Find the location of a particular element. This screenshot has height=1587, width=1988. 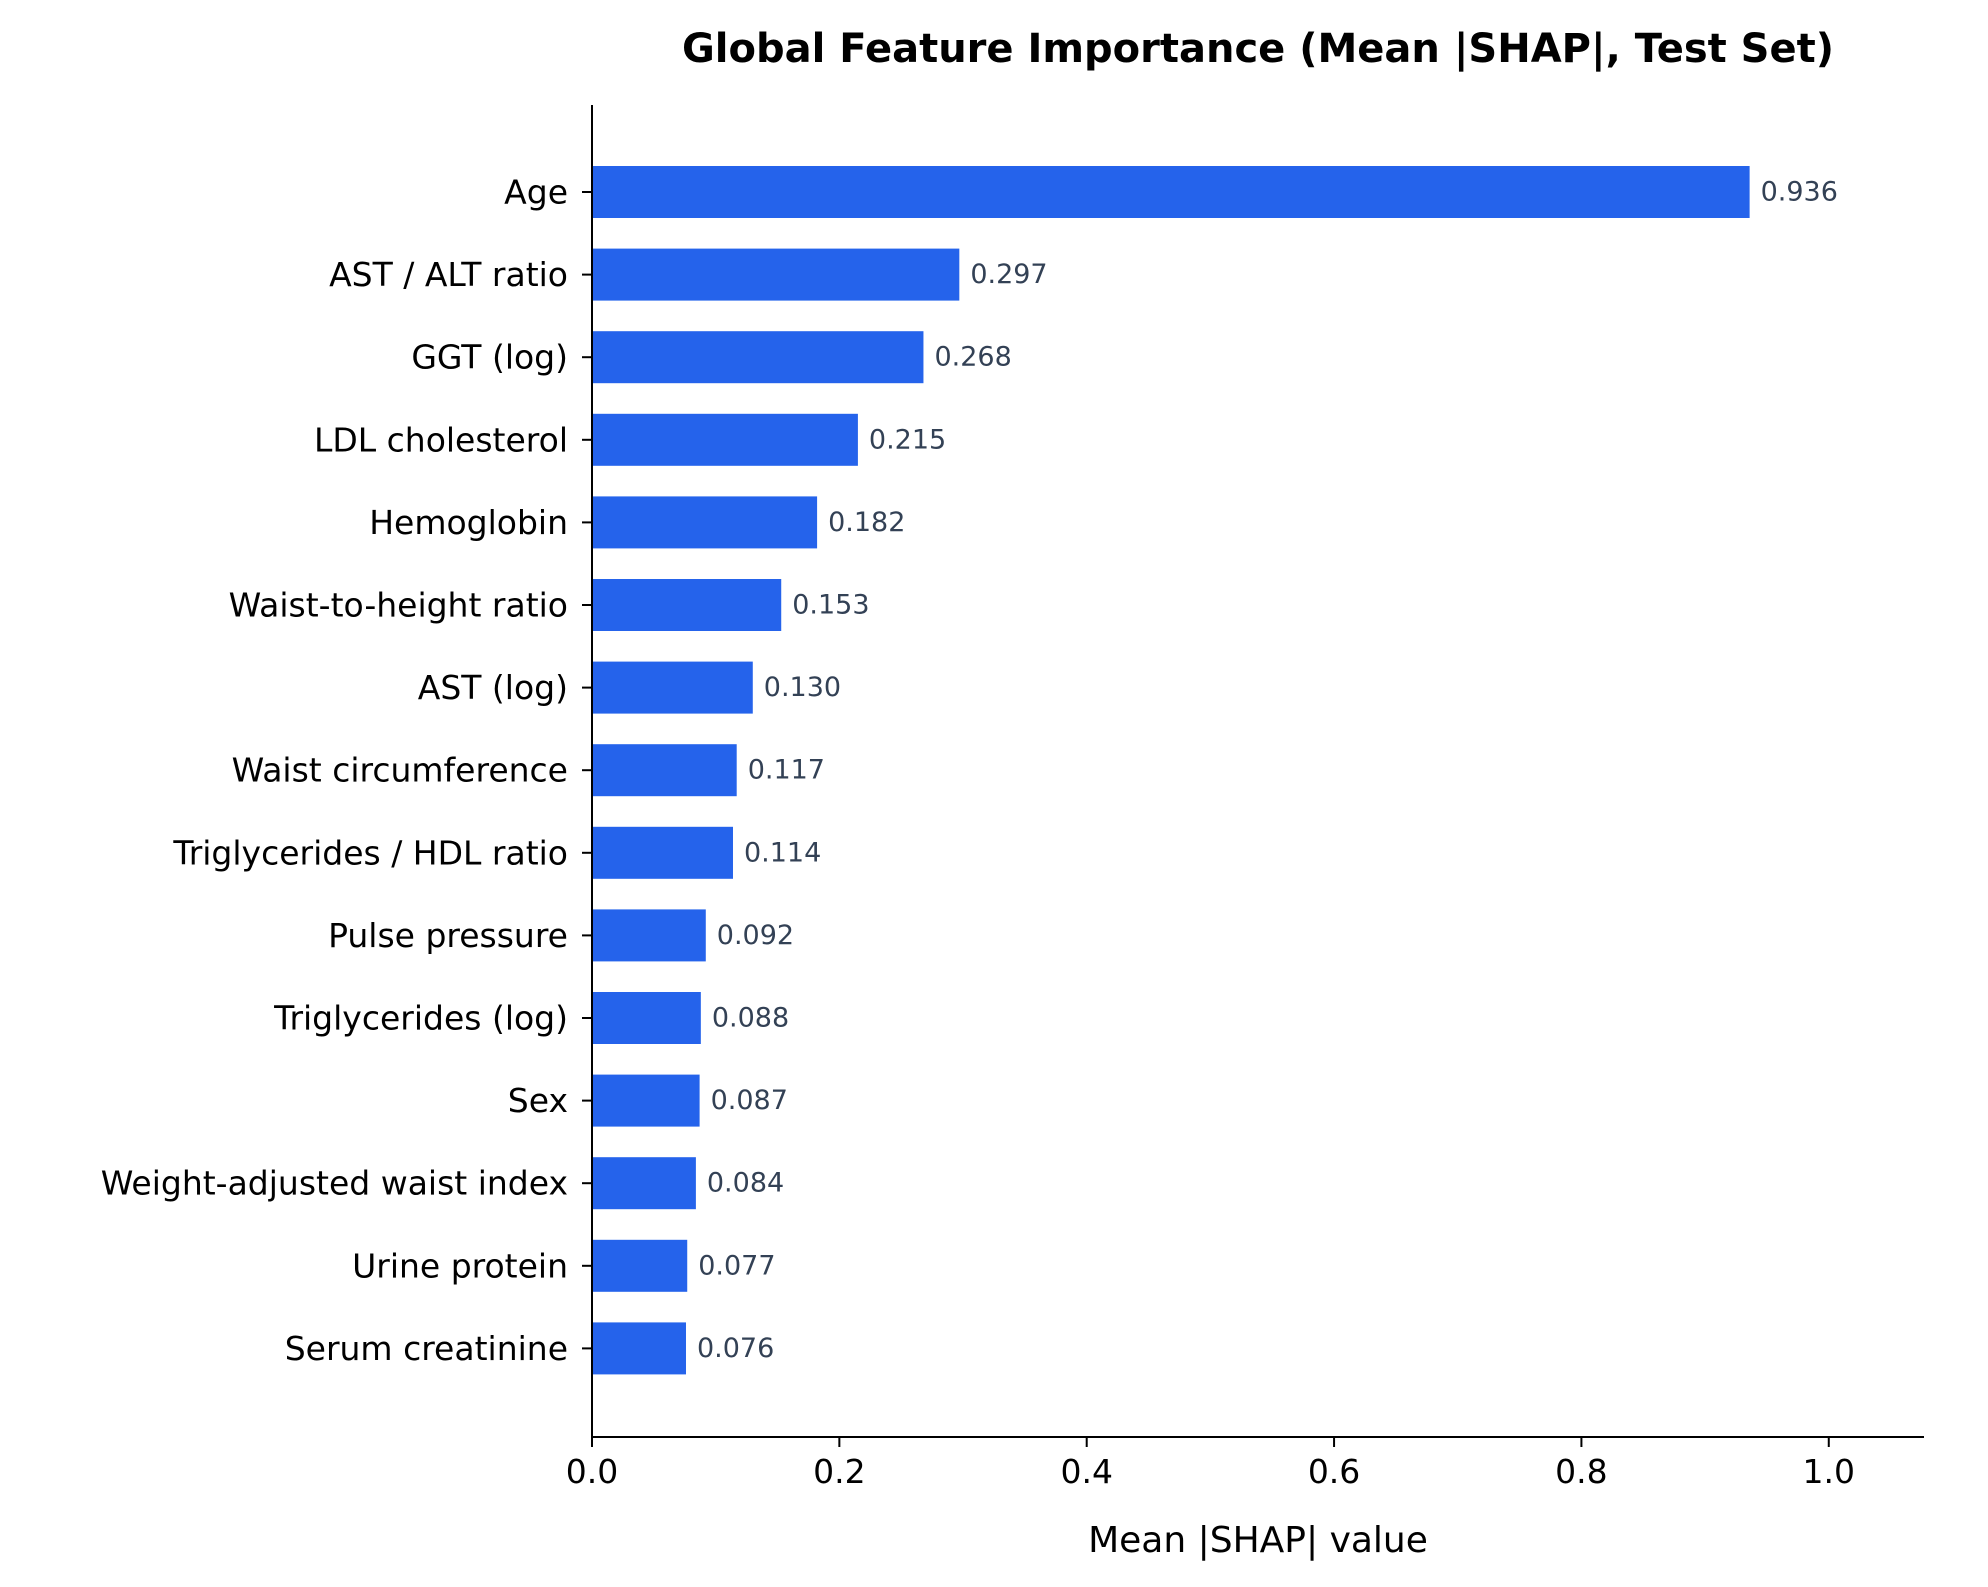

value-label: 0.076 is located at coordinates (735, 1348).